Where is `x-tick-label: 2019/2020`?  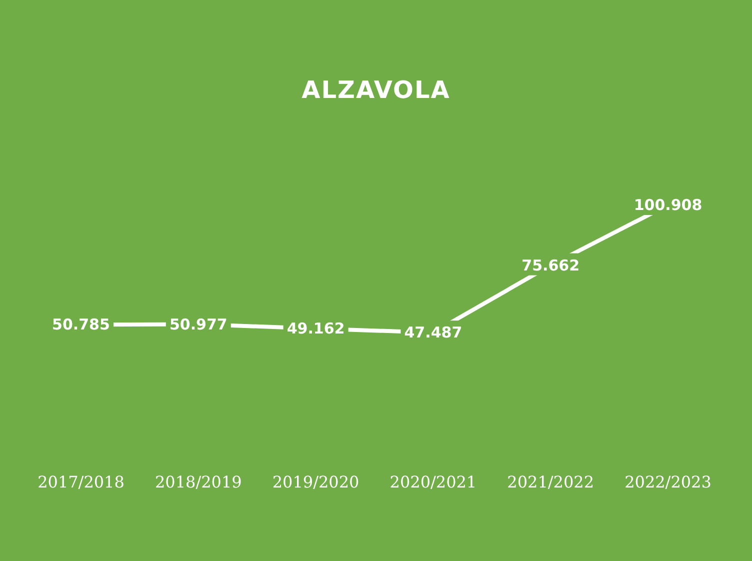
x-tick-label: 2019/2020 is located at coordinates (316, 482).